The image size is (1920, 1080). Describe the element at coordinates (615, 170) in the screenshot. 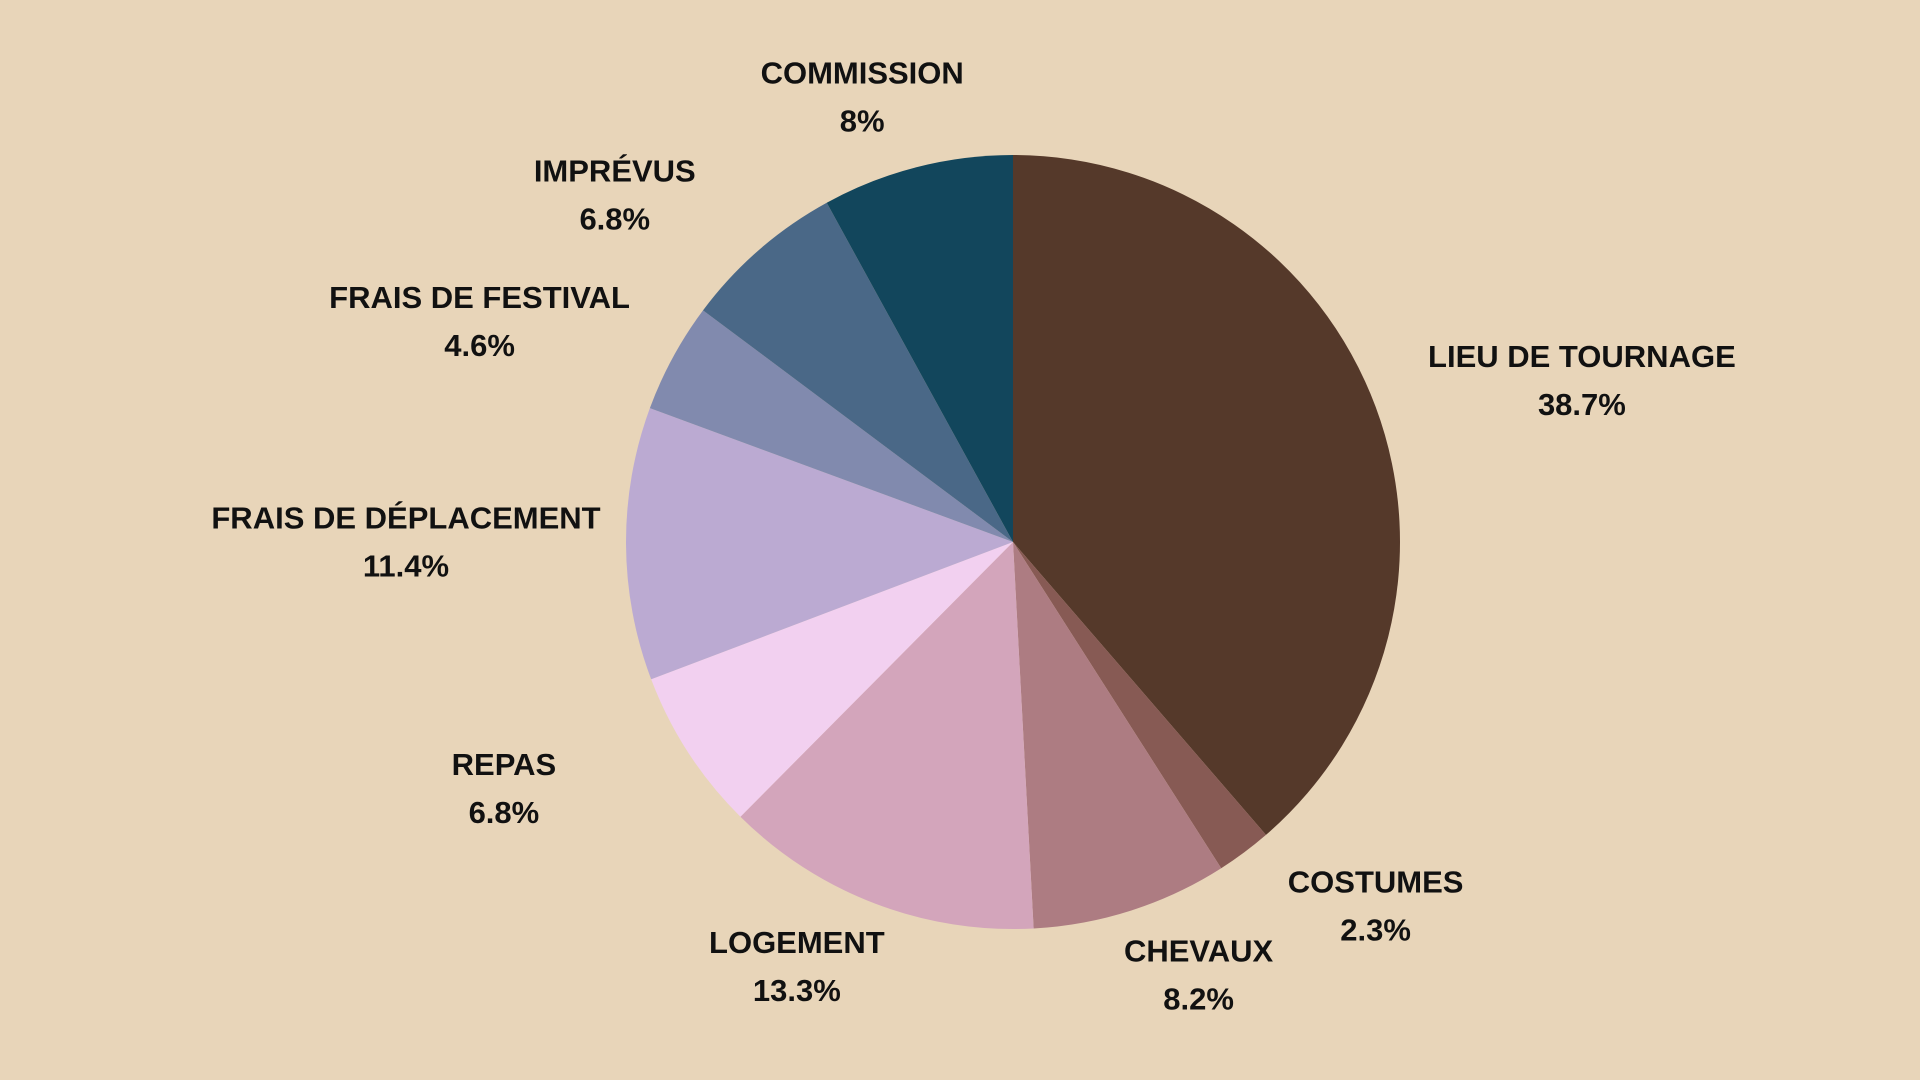

I see `slice-label: IMPRÉVUS` at that location.